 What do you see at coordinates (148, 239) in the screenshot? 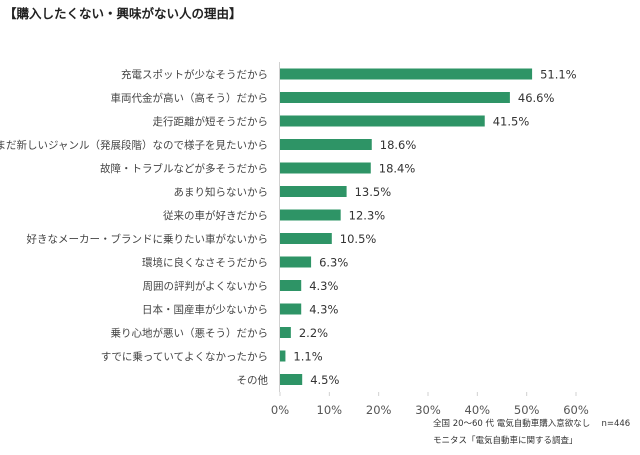
I see `category-label: 好きなメーカー・ブランドに乗りたい車がないから` at bounding box center [148, 239].